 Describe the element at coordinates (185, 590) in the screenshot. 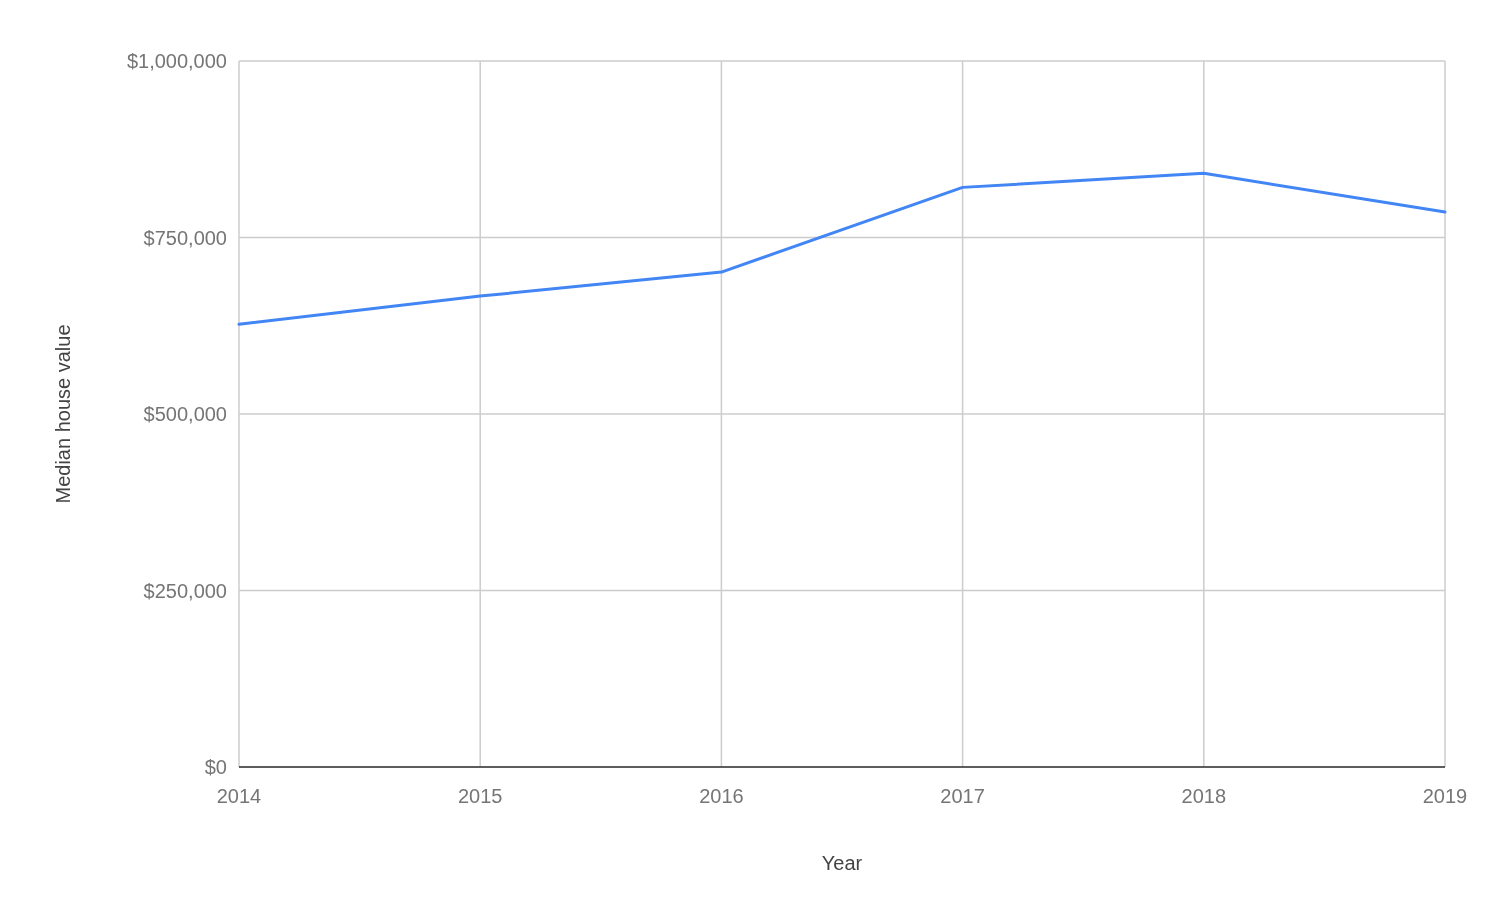

I see `y-tick-label: $250,000` at that location.